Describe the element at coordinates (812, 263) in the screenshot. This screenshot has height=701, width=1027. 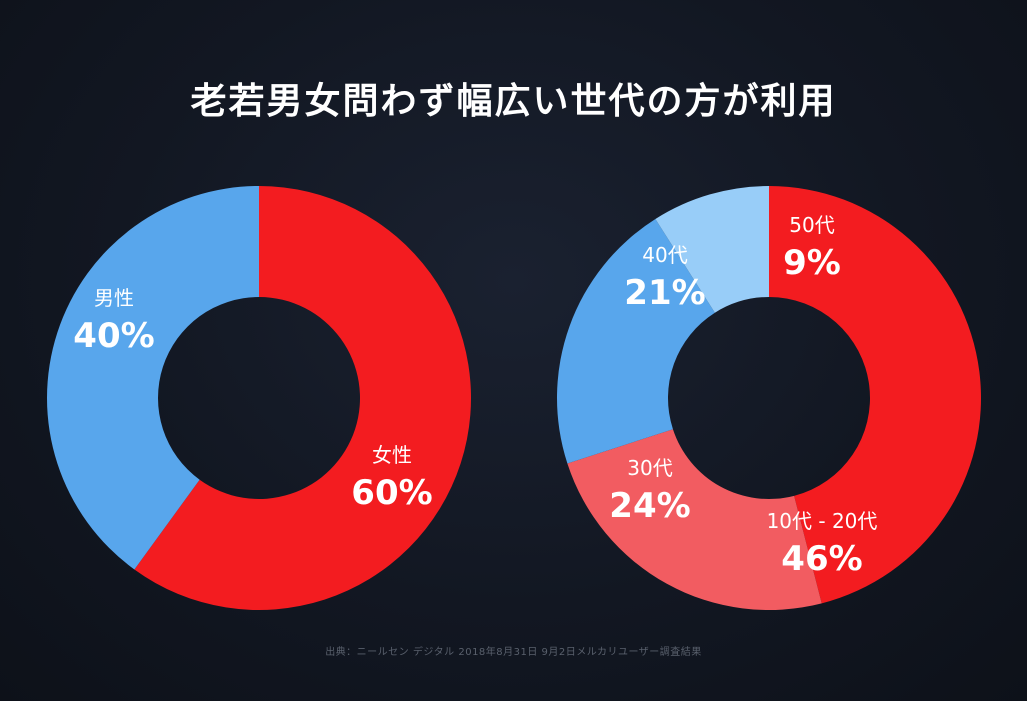
I see `slice-value-label: 9%` at that location.